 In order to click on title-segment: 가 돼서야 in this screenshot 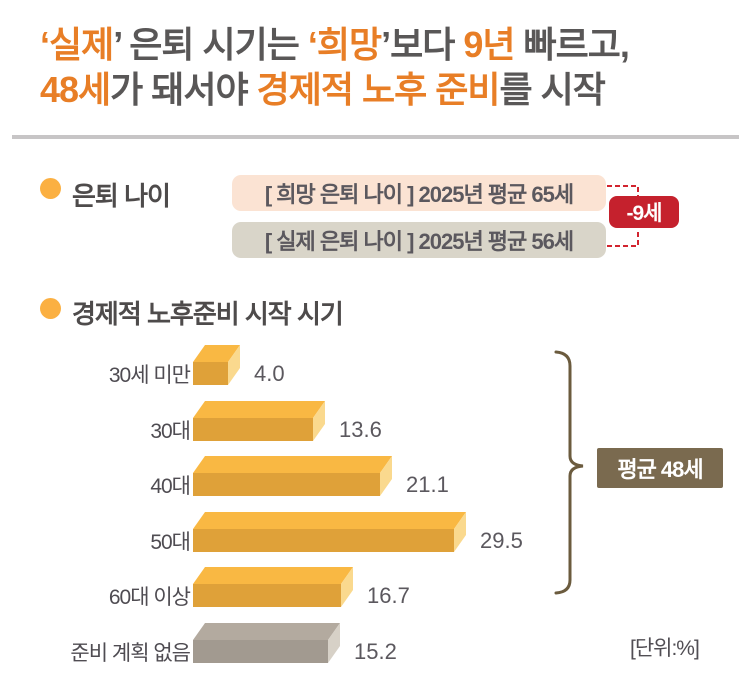, I will do `click(183, 89)`.